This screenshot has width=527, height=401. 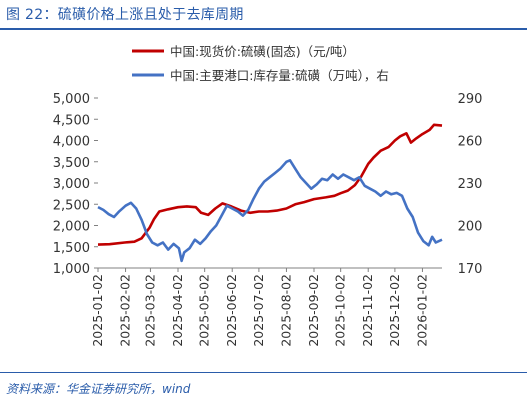 I want to click on right-y-tick-label: 230, so click(x=470, y=184).